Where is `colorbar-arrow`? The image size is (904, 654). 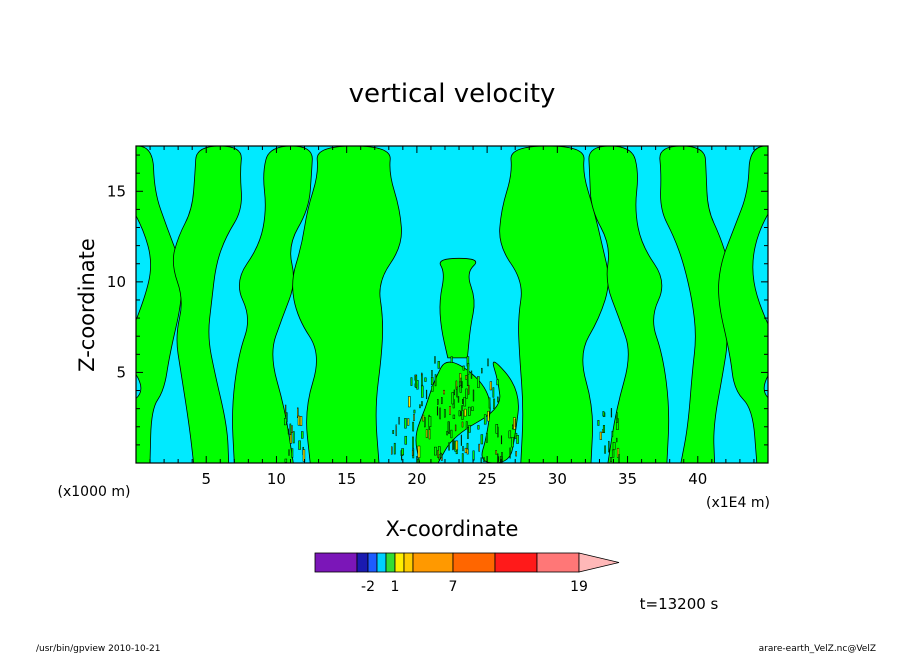 colorbar-arrow is located at coordinates (599, 562).